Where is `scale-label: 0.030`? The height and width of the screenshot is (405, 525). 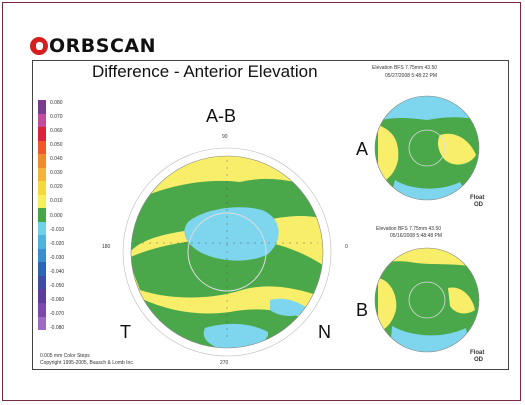
scale-label: 0.030 is located at coordinates (56, 173).